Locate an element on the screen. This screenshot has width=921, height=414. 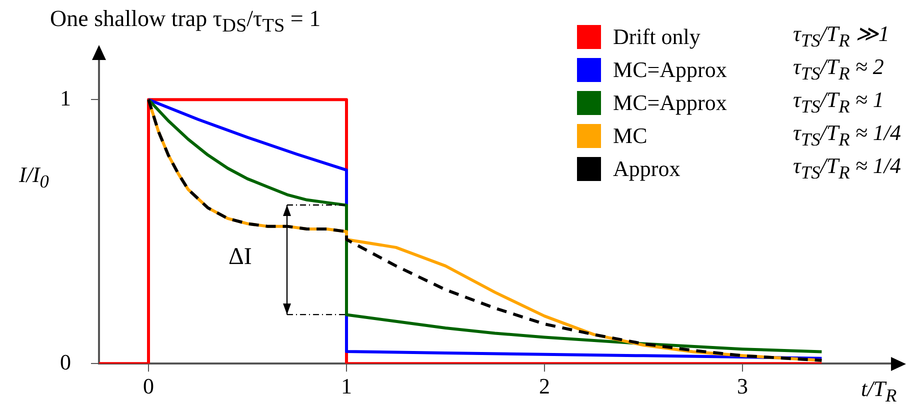
x-tick-label: 1 is located at coordinates (346, 386).